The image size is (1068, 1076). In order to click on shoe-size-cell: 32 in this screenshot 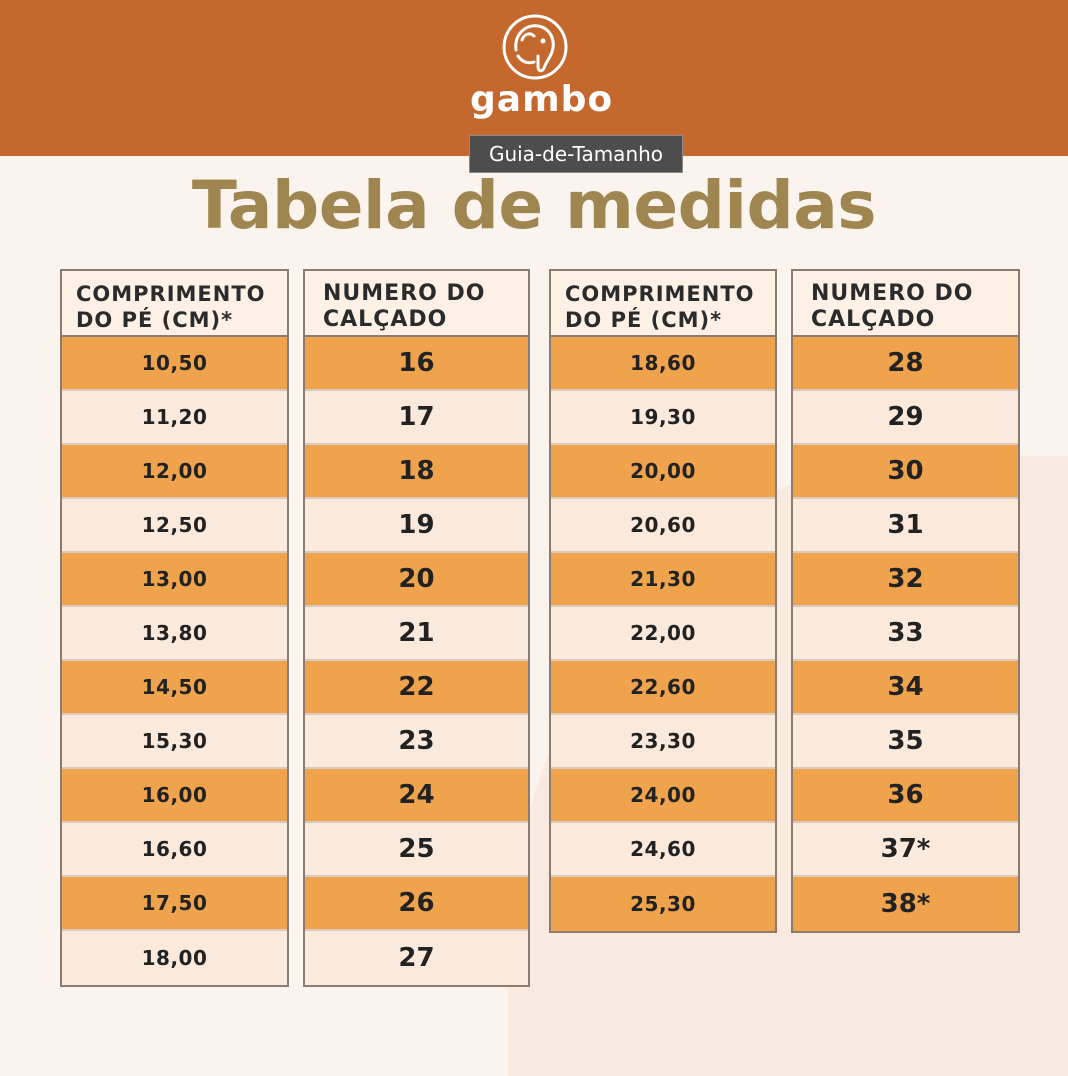, I will do `click(905, 580)`.